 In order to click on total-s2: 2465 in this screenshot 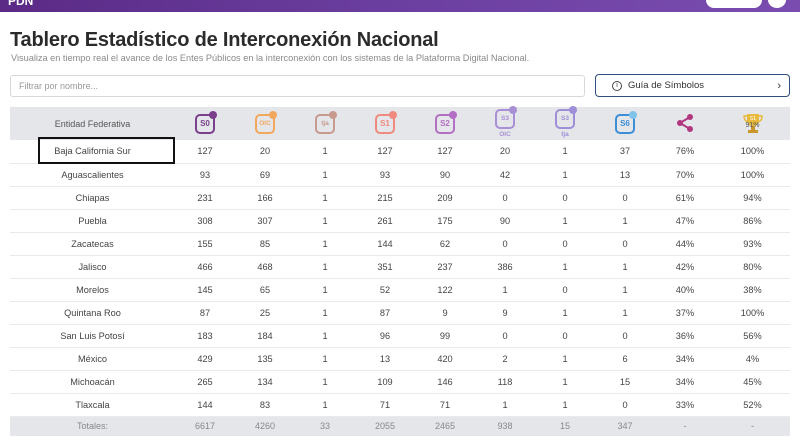, I will do `click(445, 426)`.